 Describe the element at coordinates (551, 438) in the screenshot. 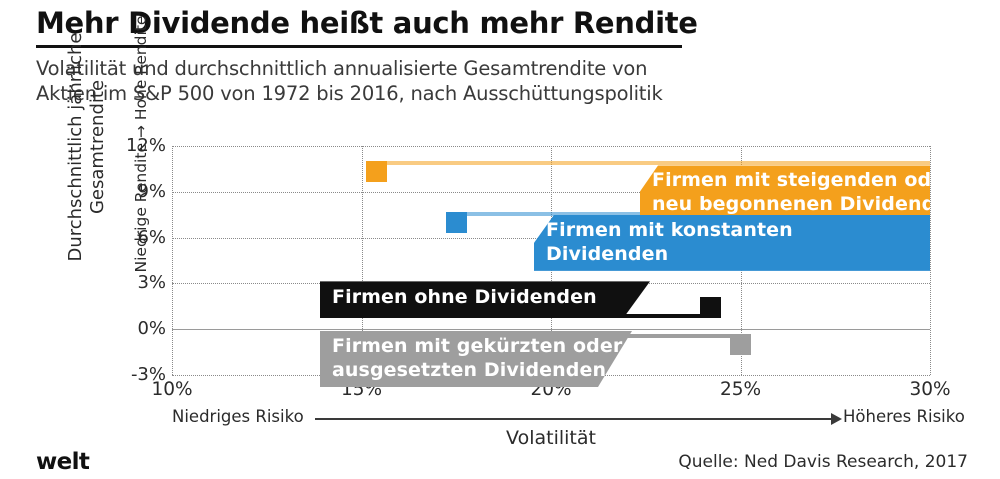

I see `x-axis-title: Volatilität` at that location.